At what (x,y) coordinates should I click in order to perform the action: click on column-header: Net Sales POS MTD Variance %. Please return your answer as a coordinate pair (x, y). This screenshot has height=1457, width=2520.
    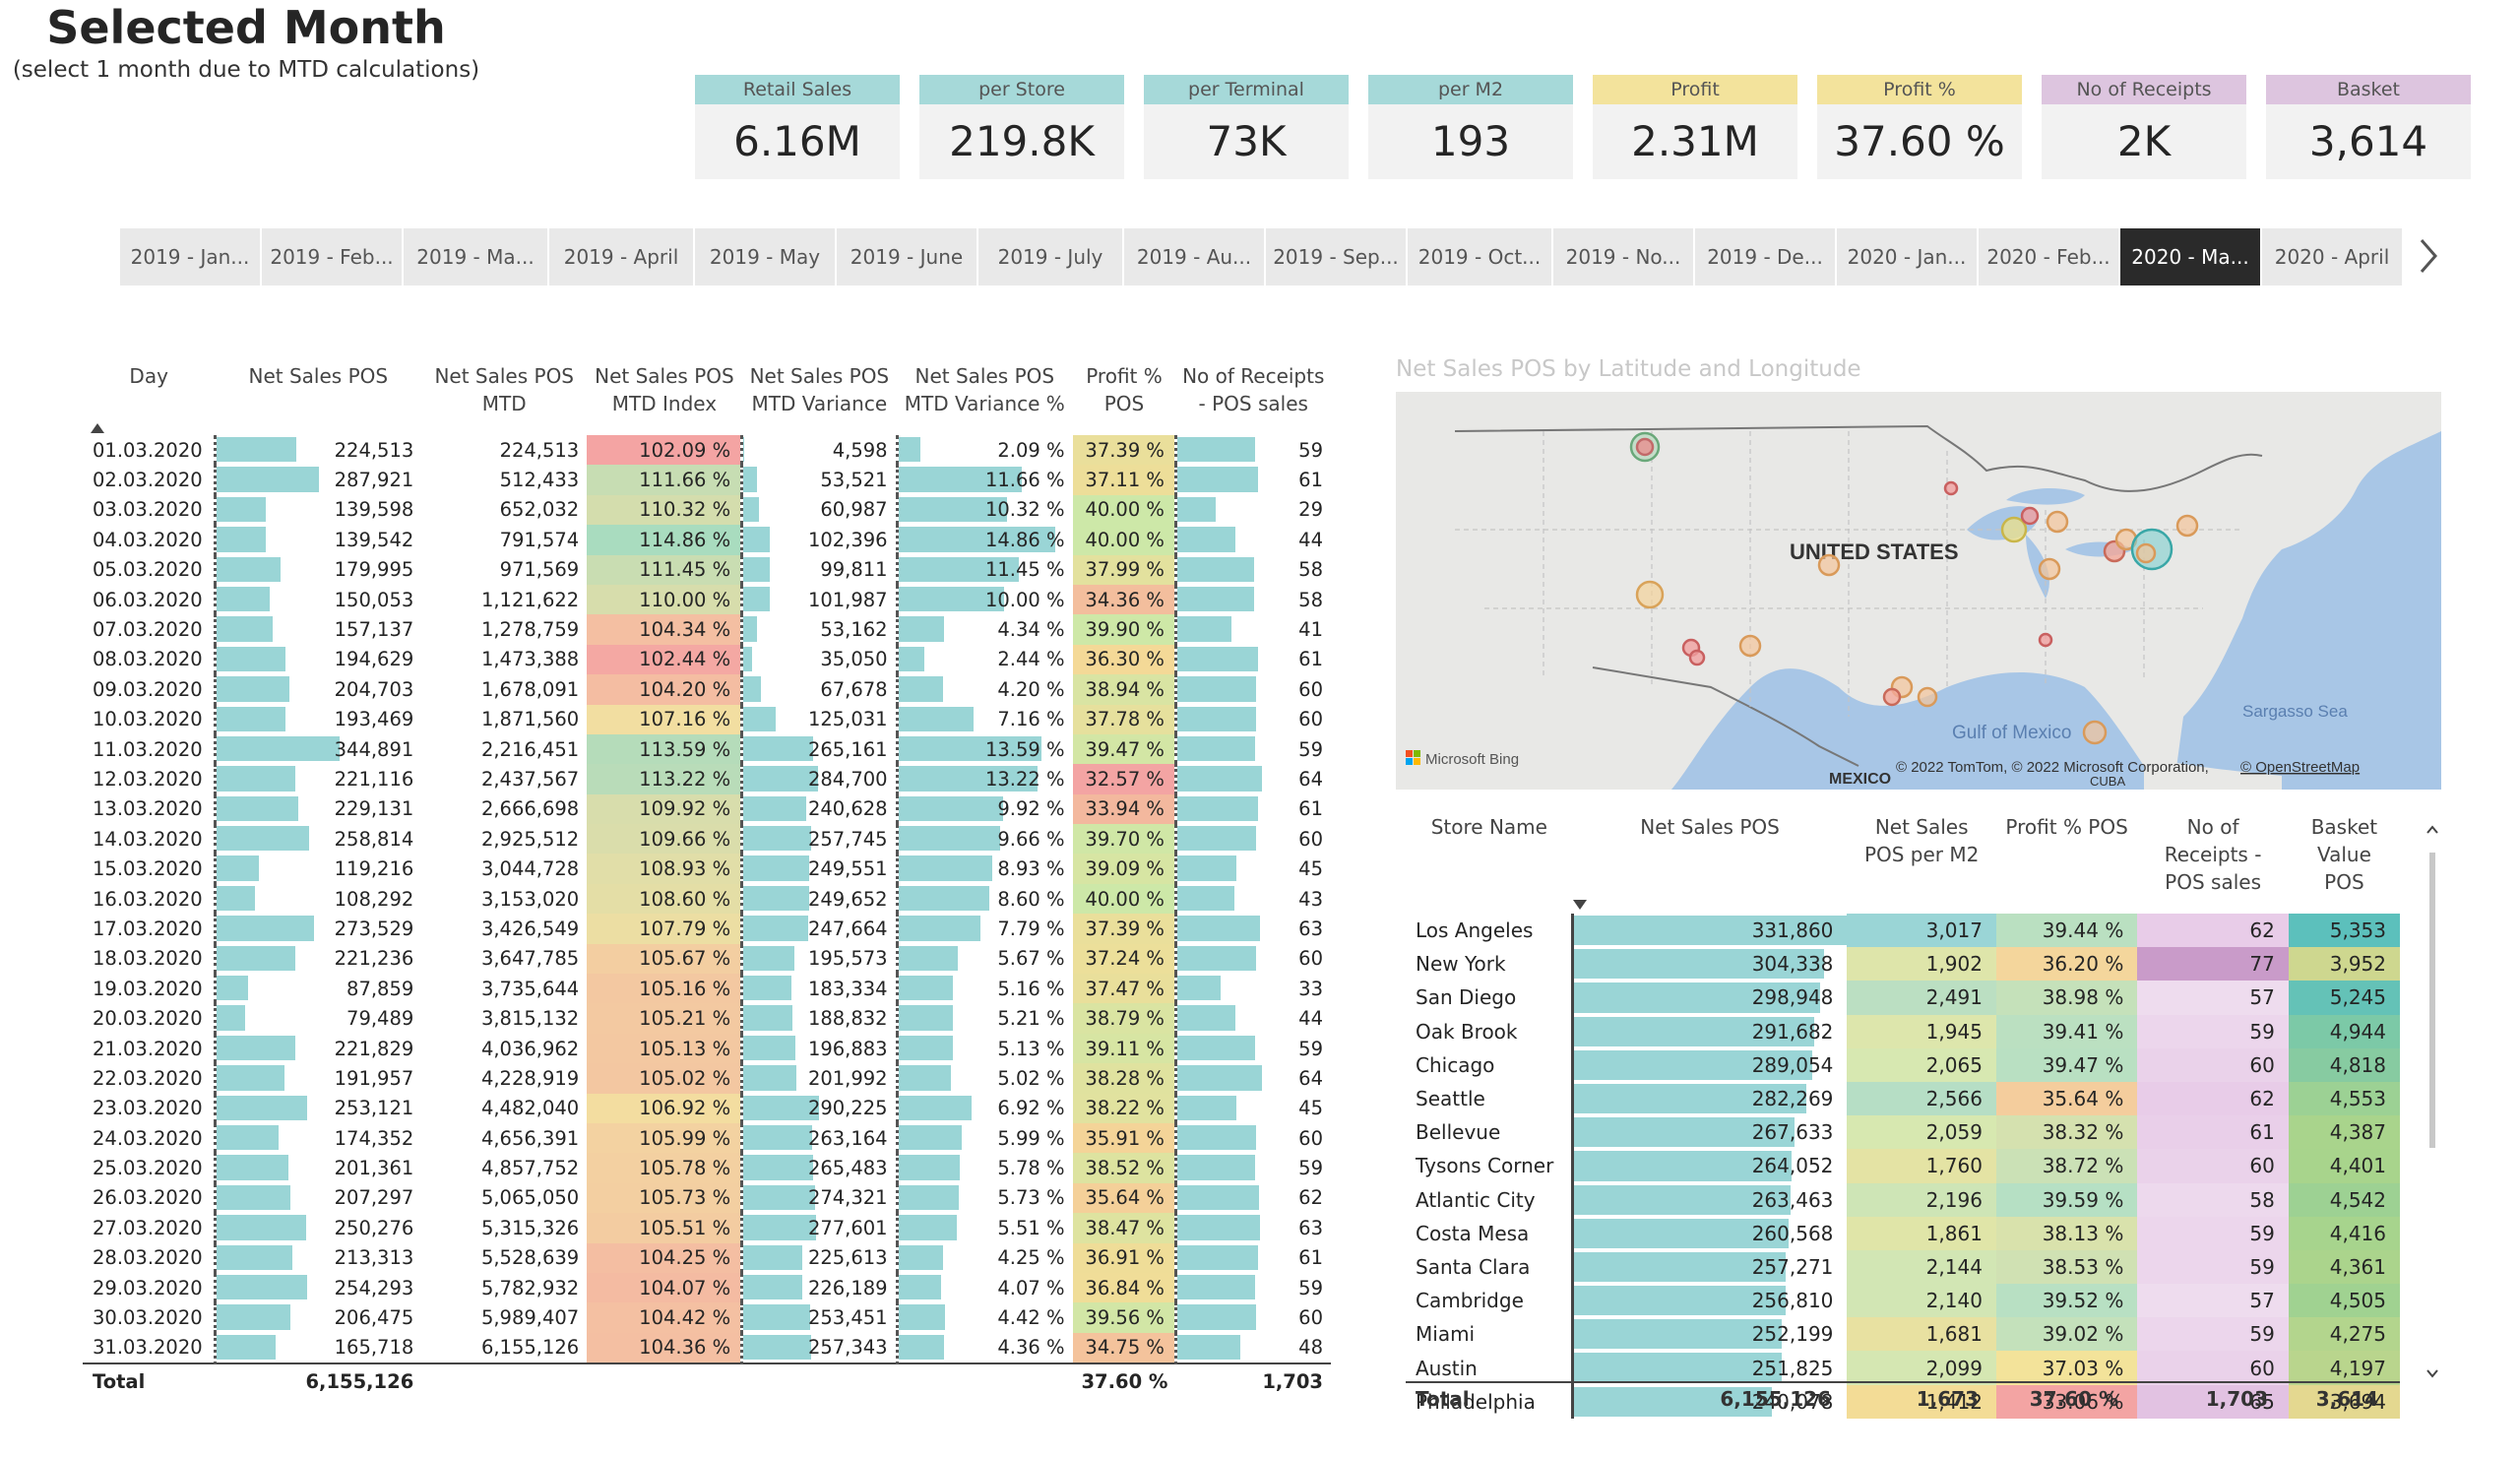
    Looking at the image, I should click on (984, 389).